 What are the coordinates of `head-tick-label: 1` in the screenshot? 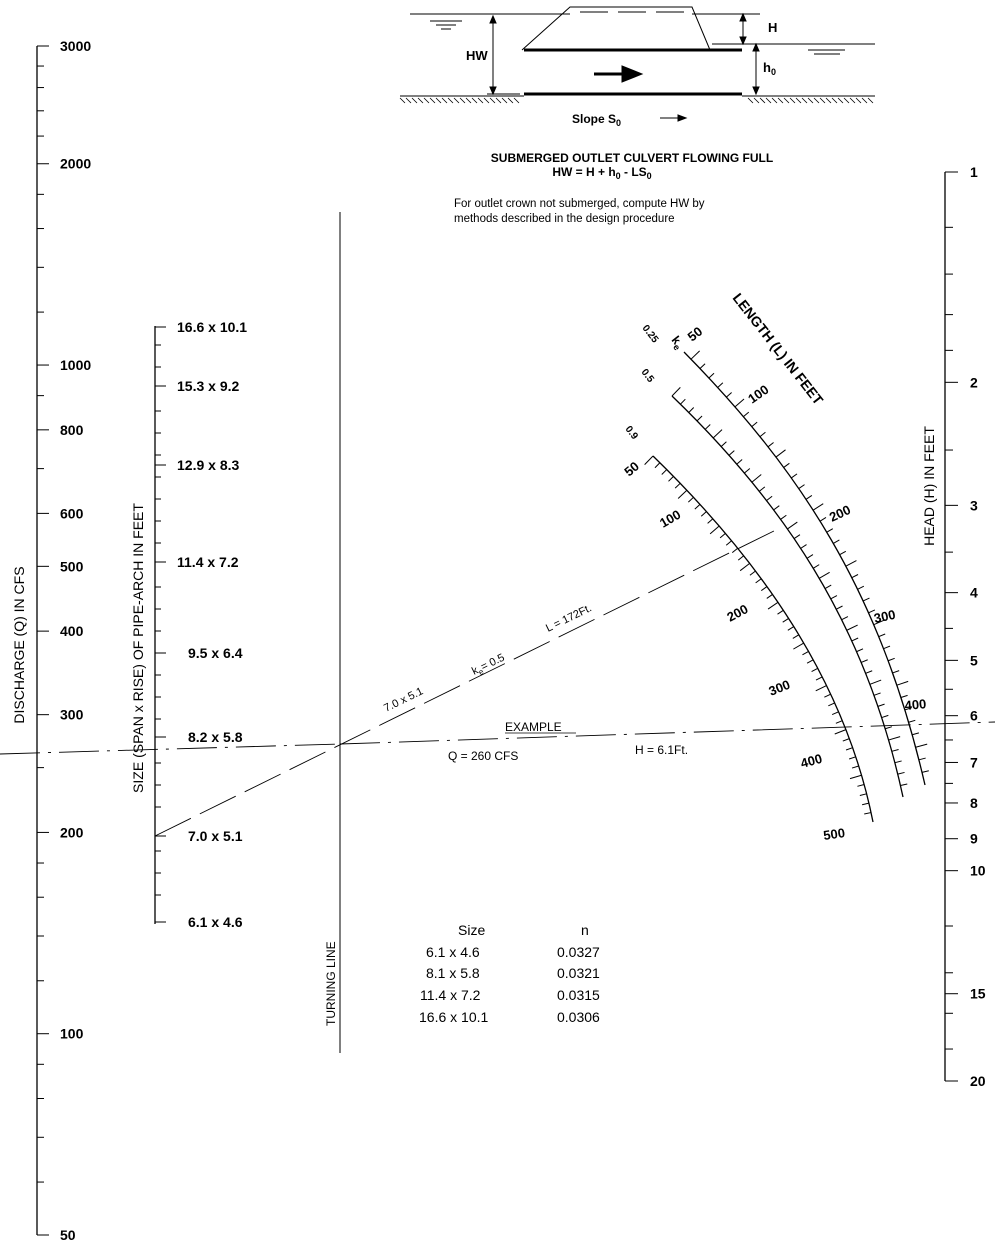 It's located at (974, 172).